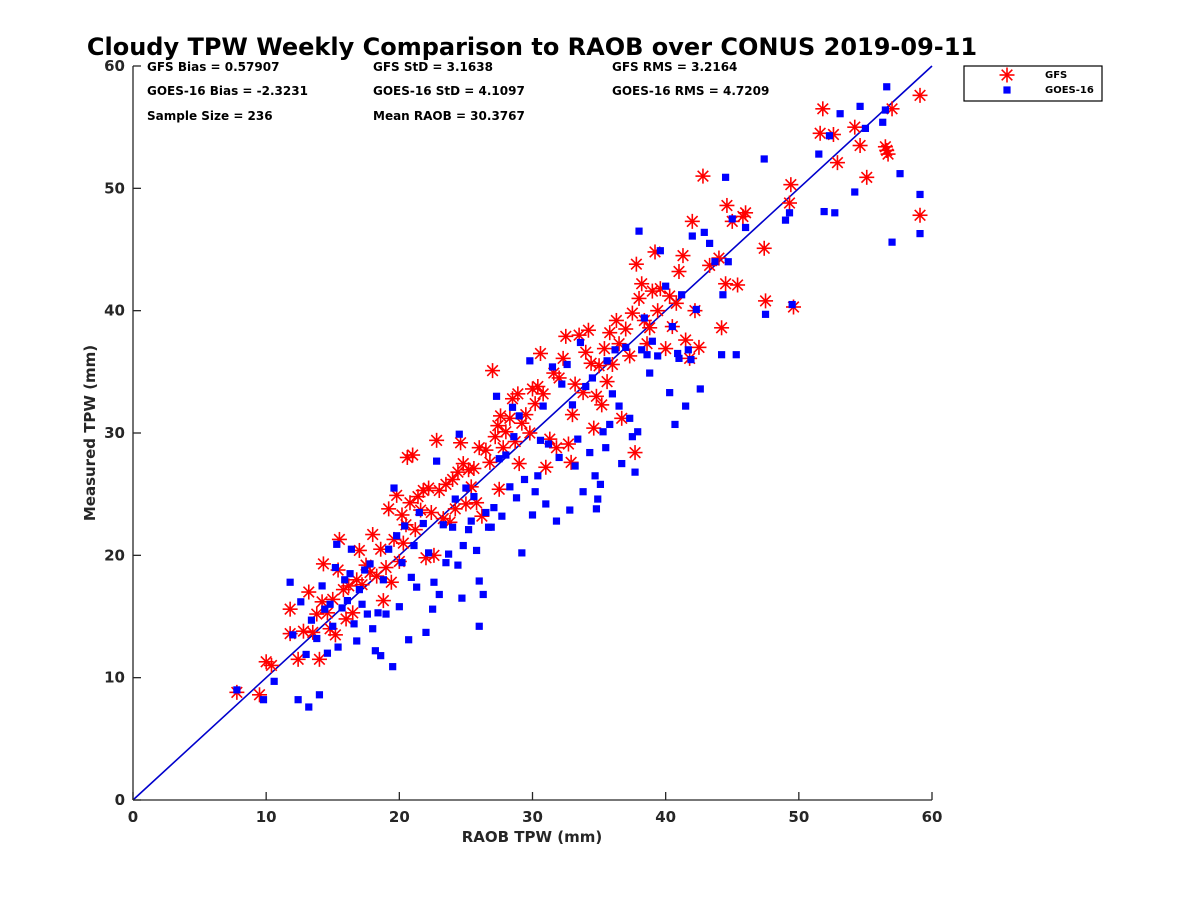 This screenshot has height=900, width=1200. What do you see at coordinates (532, 817) in the screenshot?
I see `x-tick-label: 30` at bounding box center [532, 817].